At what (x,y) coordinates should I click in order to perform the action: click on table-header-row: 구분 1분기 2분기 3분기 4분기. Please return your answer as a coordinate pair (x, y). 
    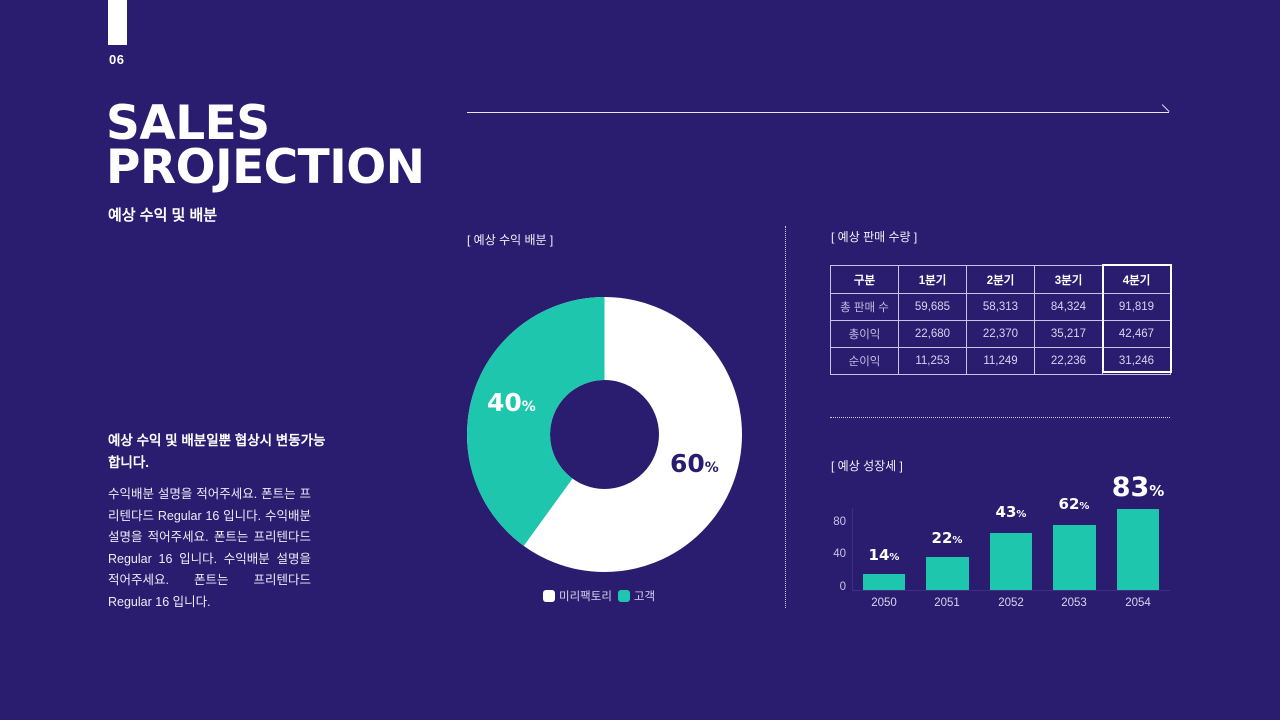
    Looking at the image, I should click on (1000, 279).